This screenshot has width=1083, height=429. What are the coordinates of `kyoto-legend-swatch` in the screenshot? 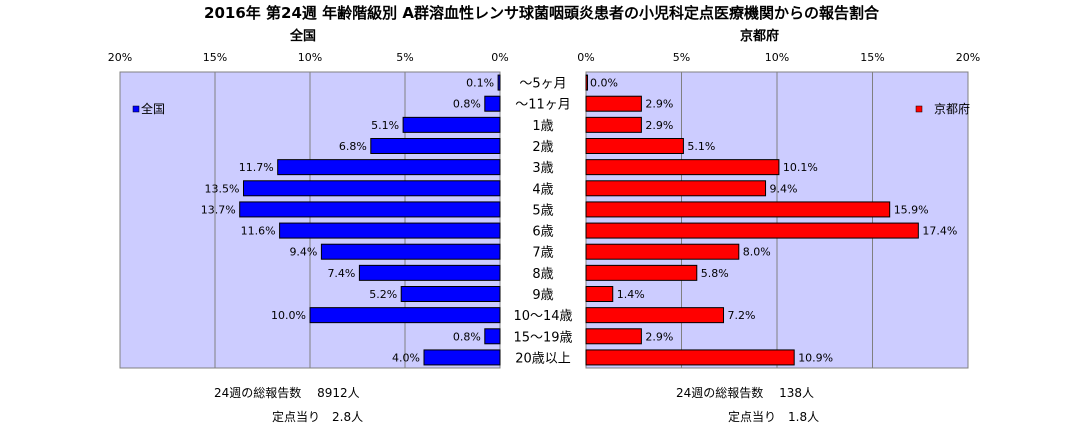 It's located at (919, 109).